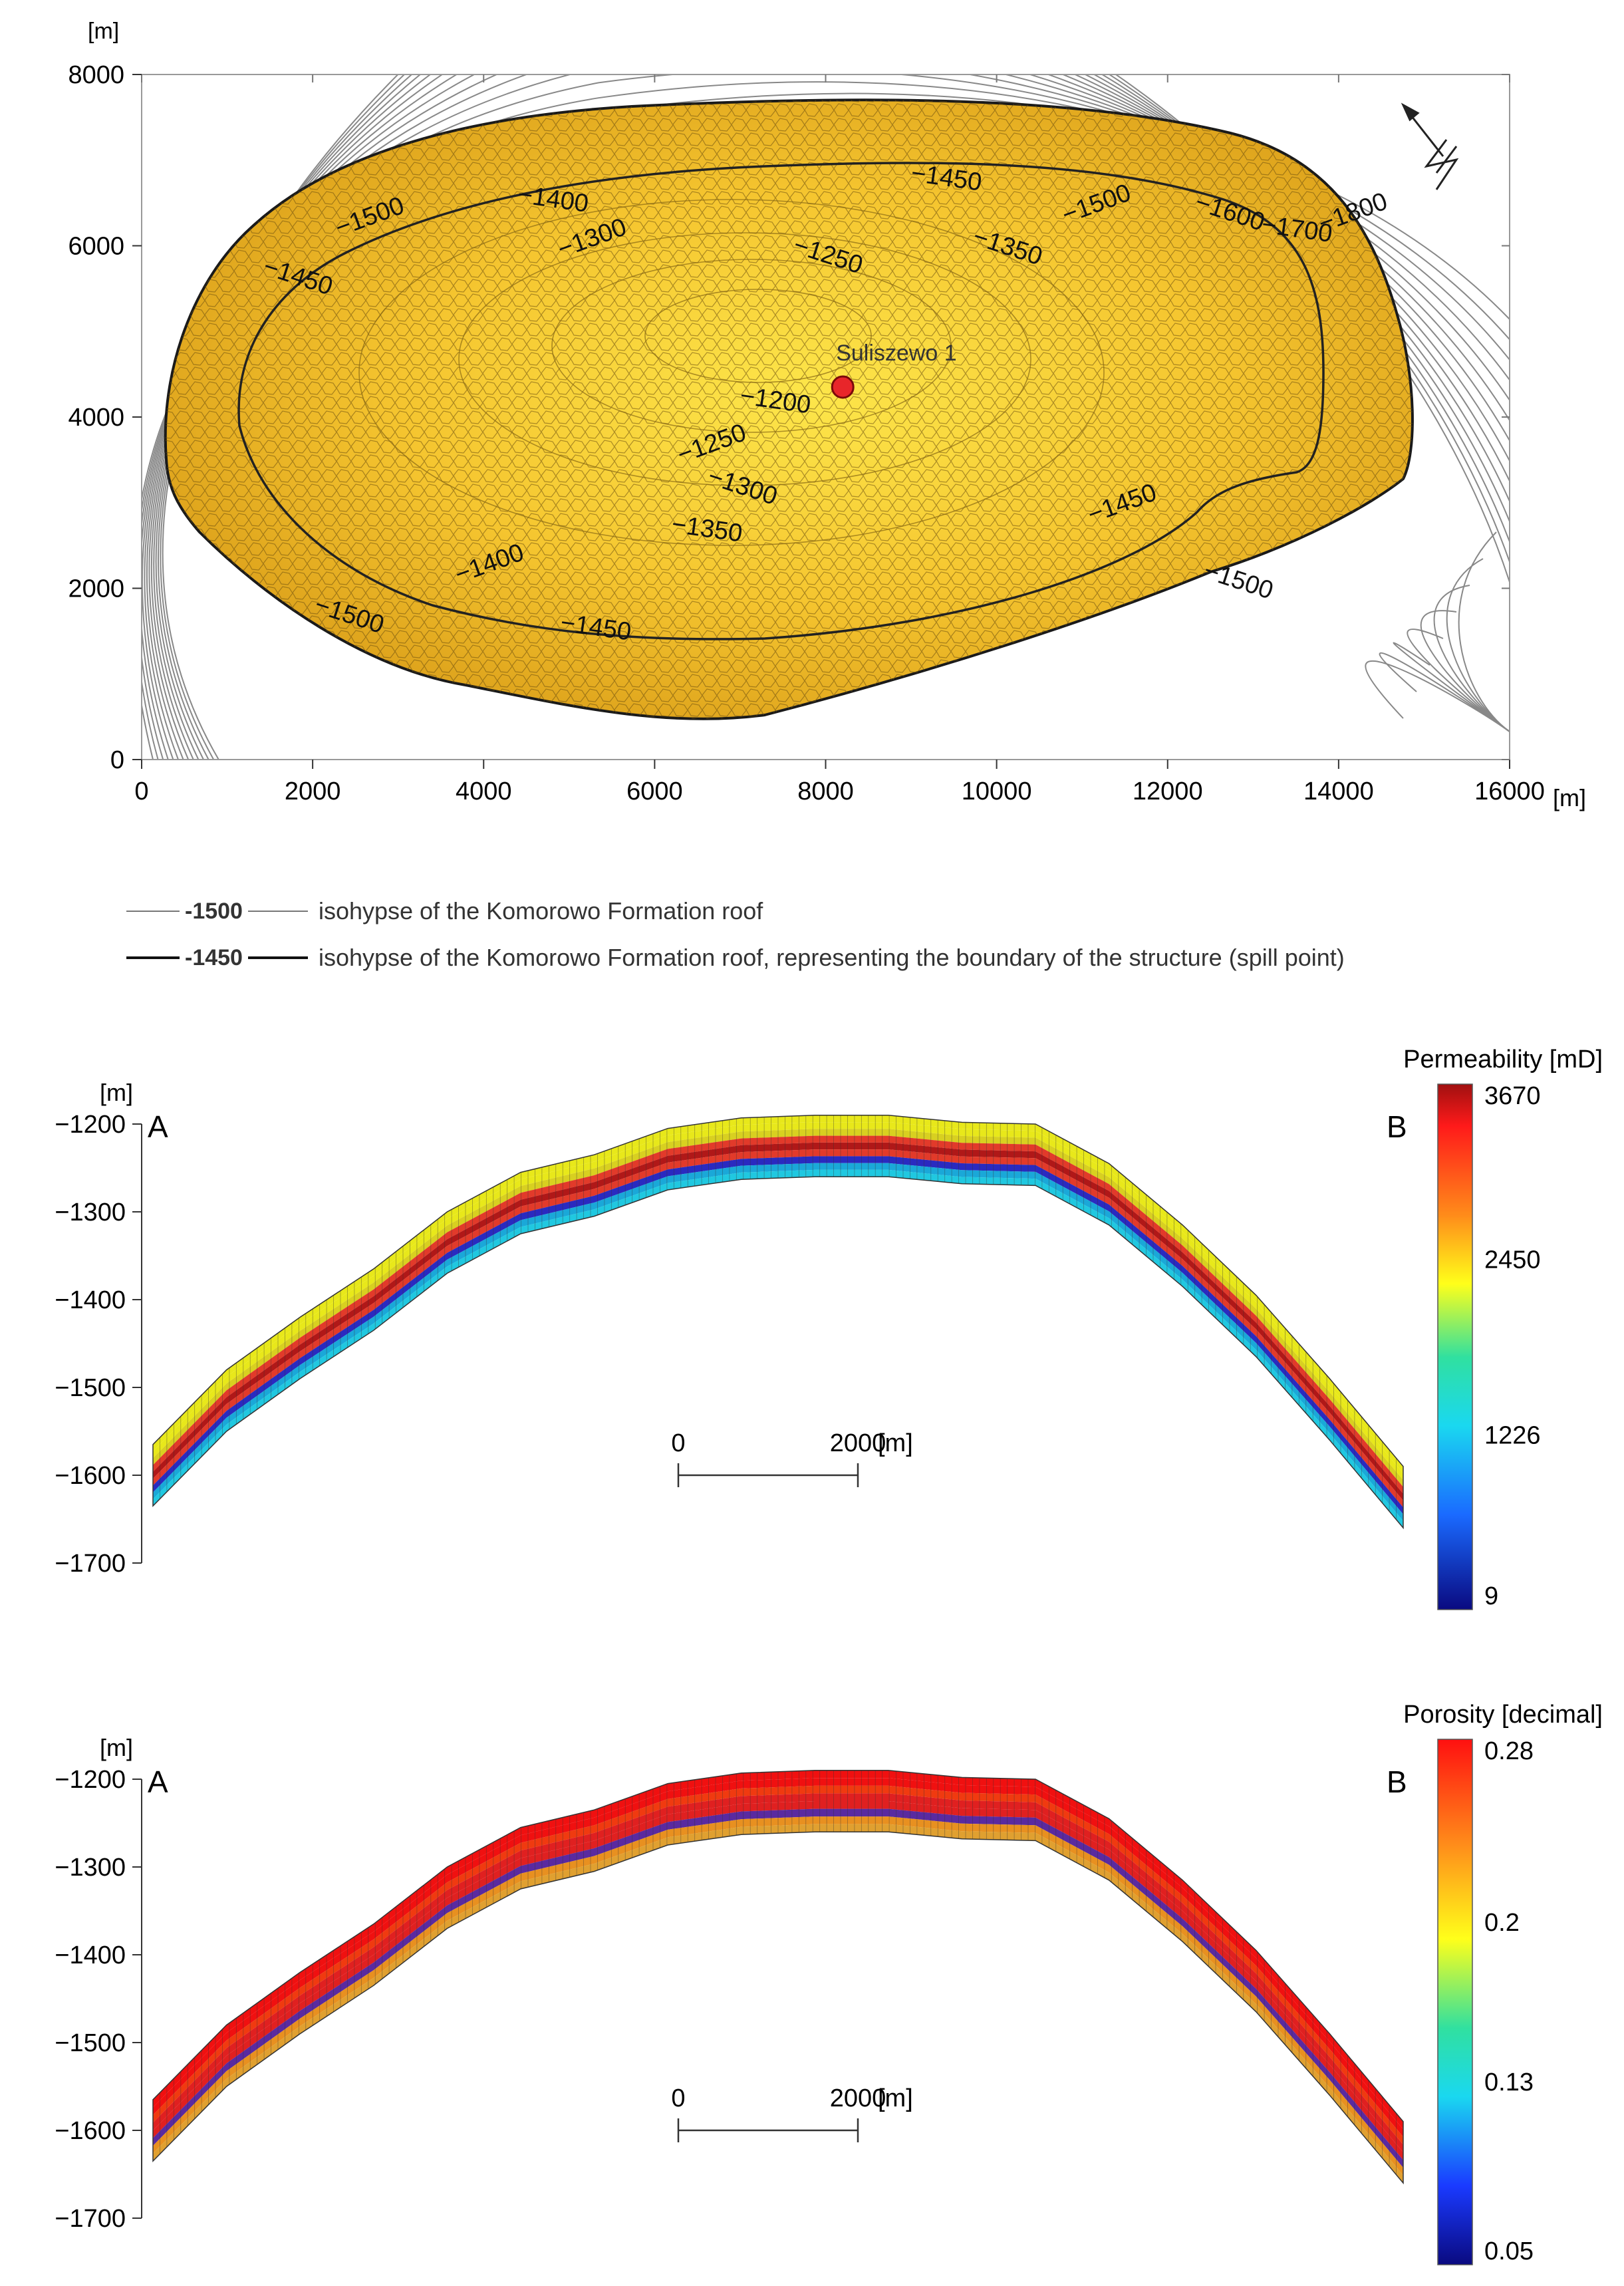 Image resolution: width=1624 pixels, height=2286 pixels. I want to click on colorbar-tick-label: 3670, so click(1512, 1096).